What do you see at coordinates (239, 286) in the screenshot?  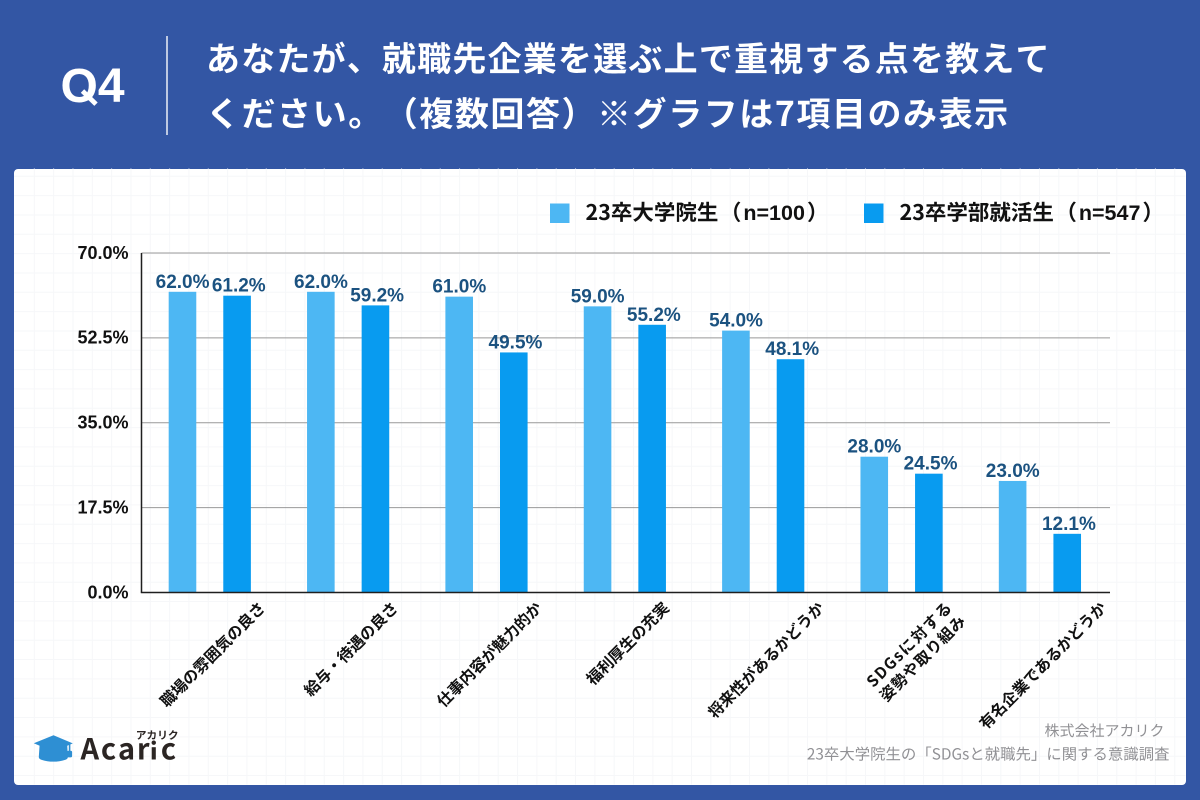 I see `svg-text: 61.2%` at bounding box center [239, 286].